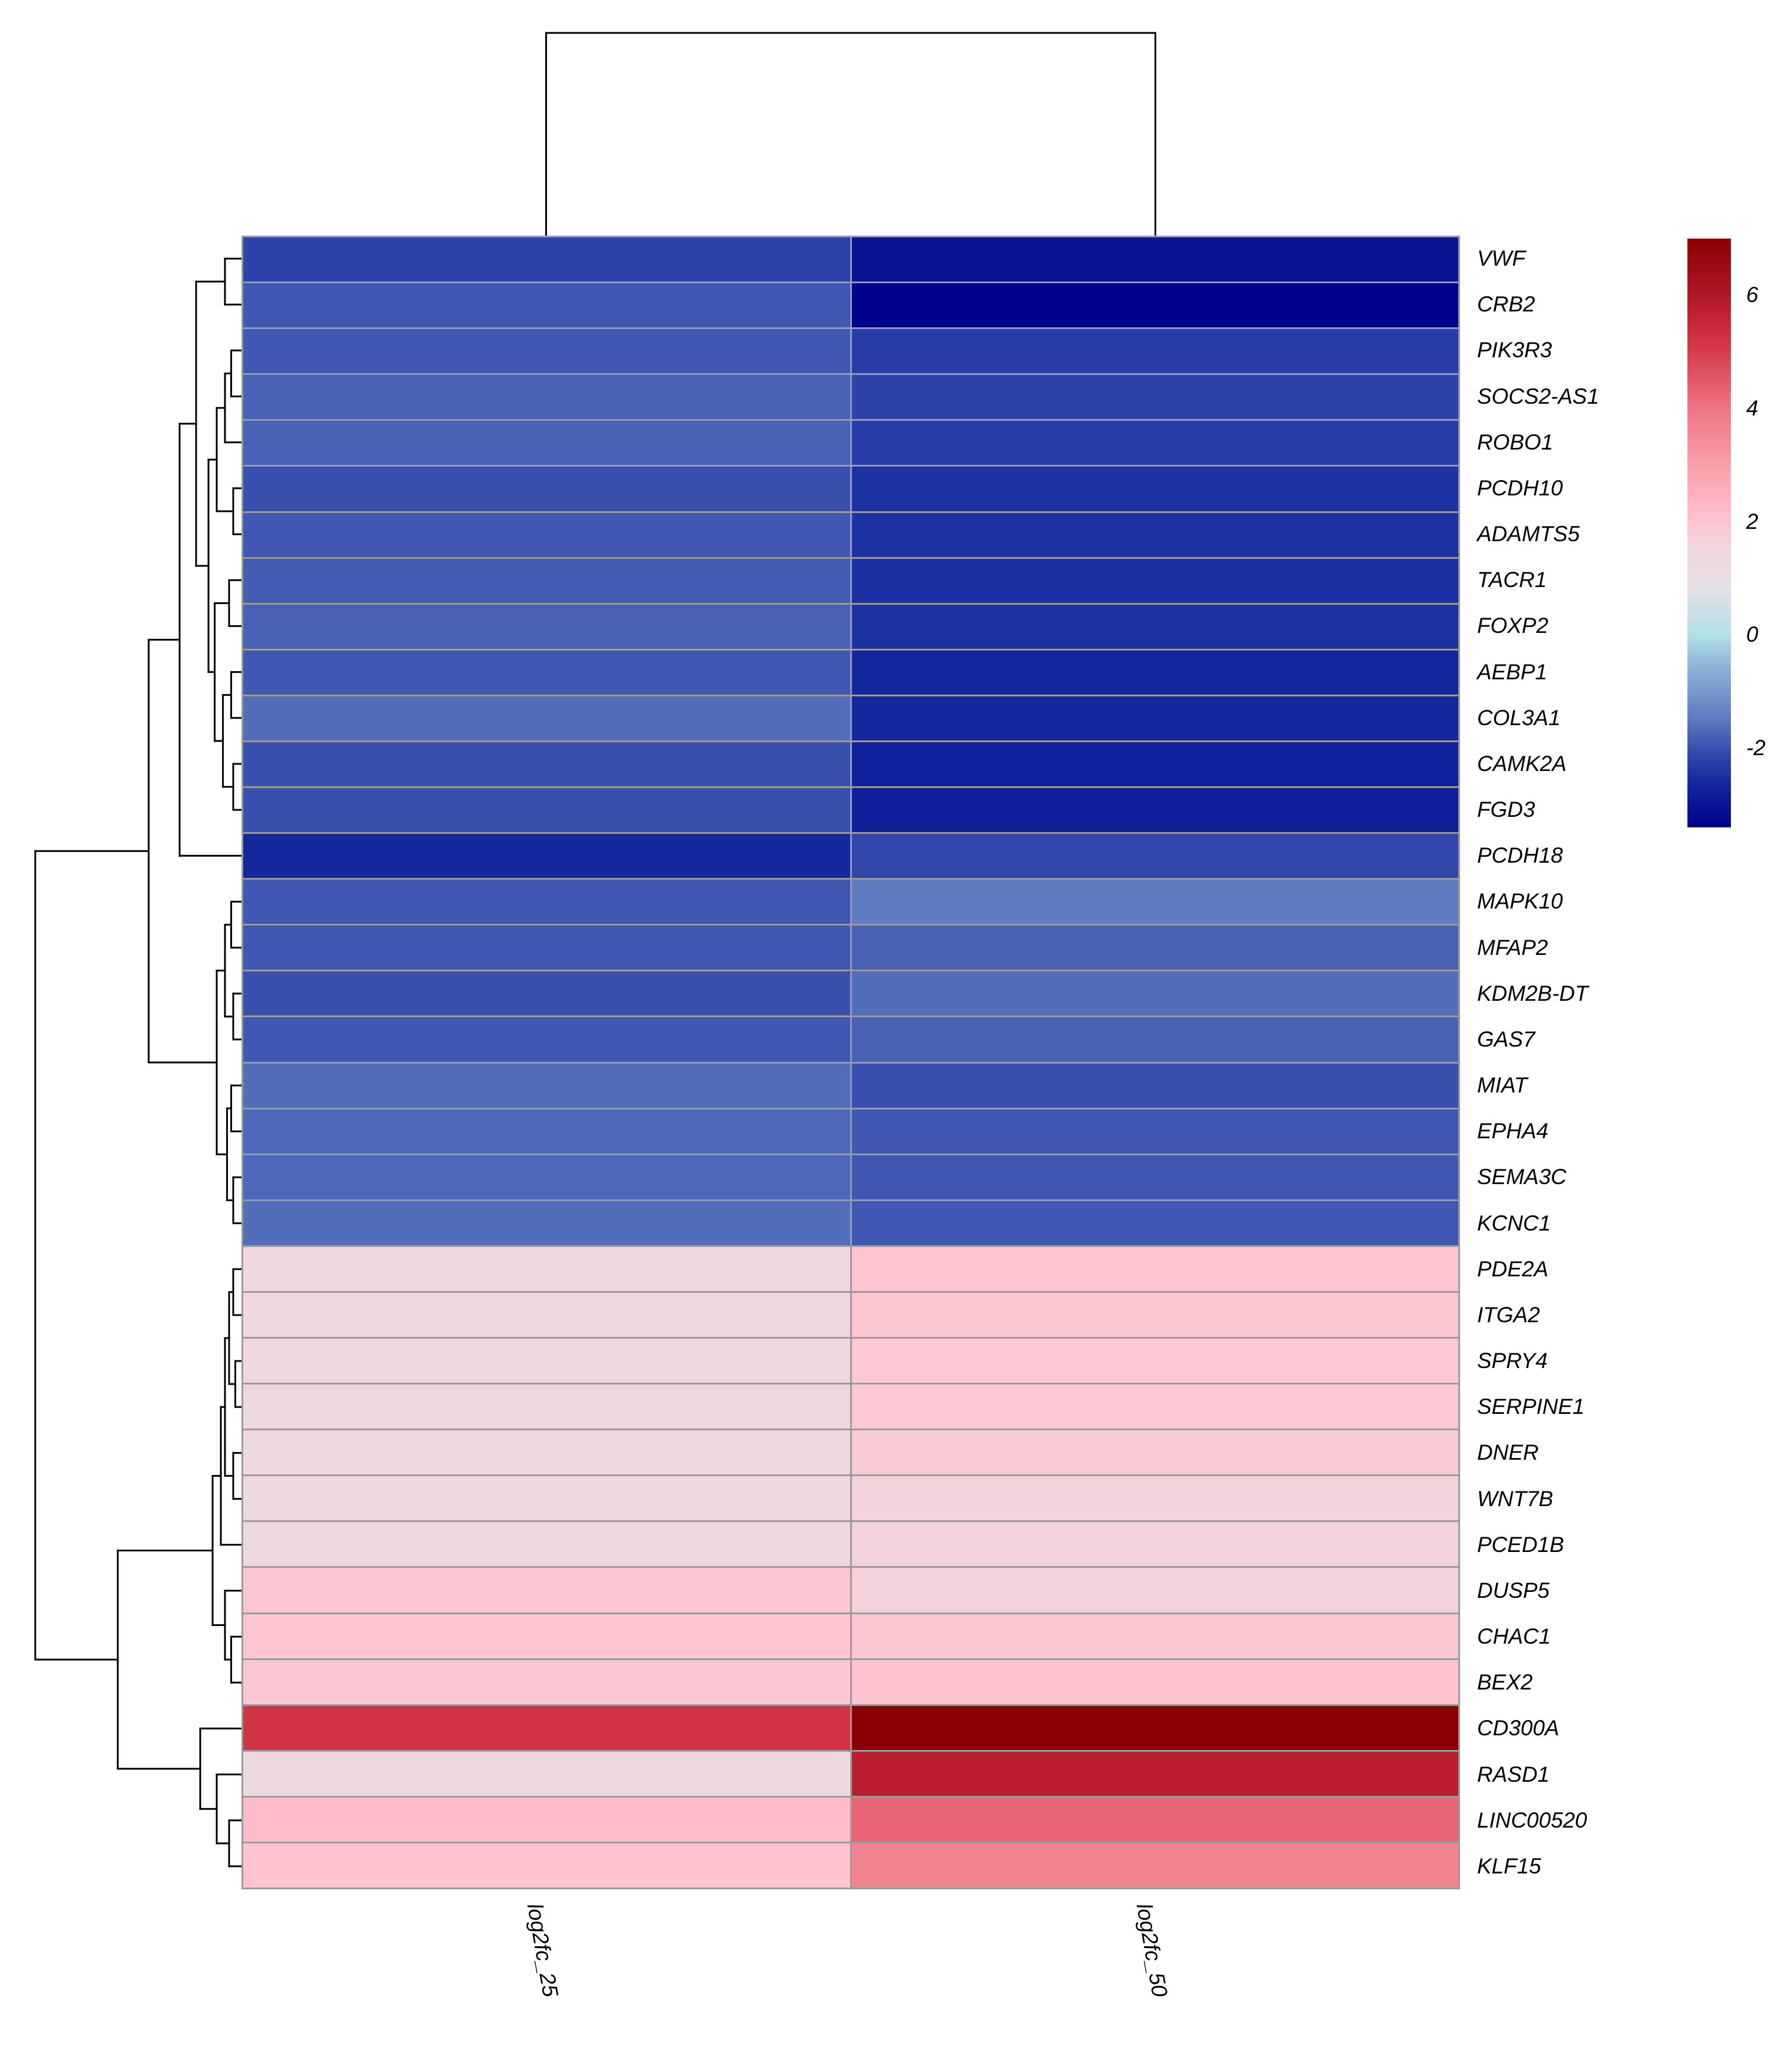 The height and width of the screenshot is (2055, 1792). What do you see at coordinates (1506, 304) in the screenshot?
I see `row-label: CRB2` at bounding box center [1506, 304].